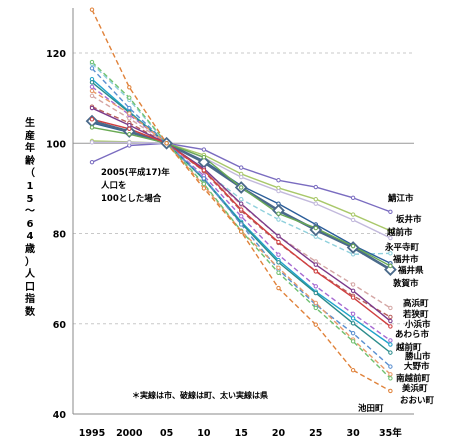  What do you see at coordinates (406, 283) in the screenshot?
I see `series-label: 敦賀市` at bounding box center [406, 283].